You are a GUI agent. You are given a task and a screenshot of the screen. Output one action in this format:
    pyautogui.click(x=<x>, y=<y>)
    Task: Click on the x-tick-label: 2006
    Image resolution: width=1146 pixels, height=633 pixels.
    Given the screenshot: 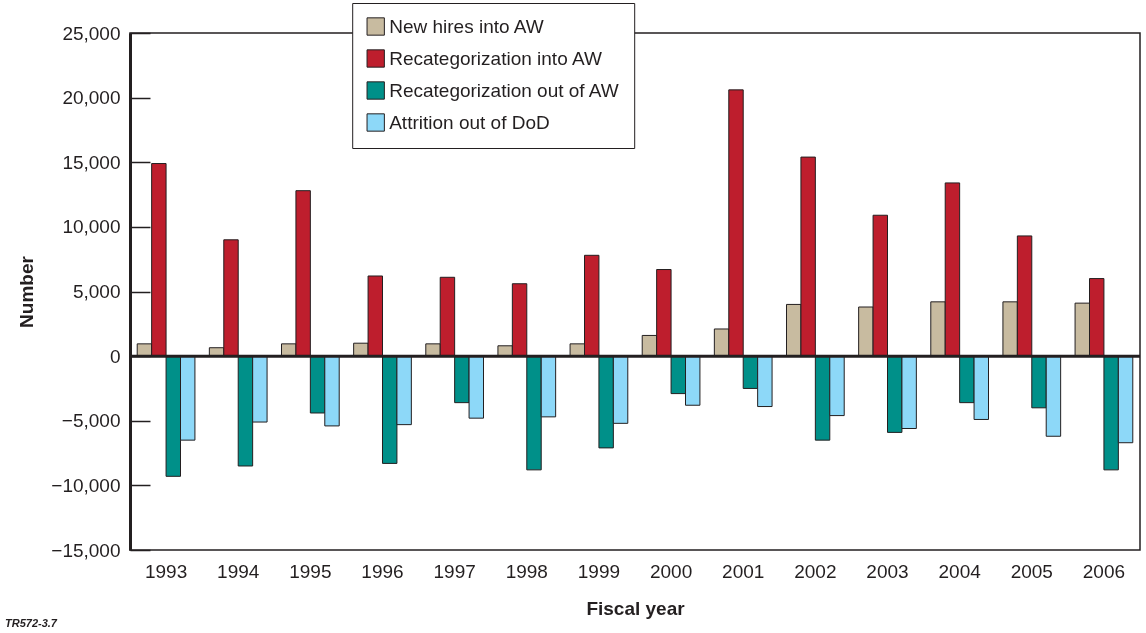 What is the action you would take?
    pyautogui.click(x=1104, y=571)
    